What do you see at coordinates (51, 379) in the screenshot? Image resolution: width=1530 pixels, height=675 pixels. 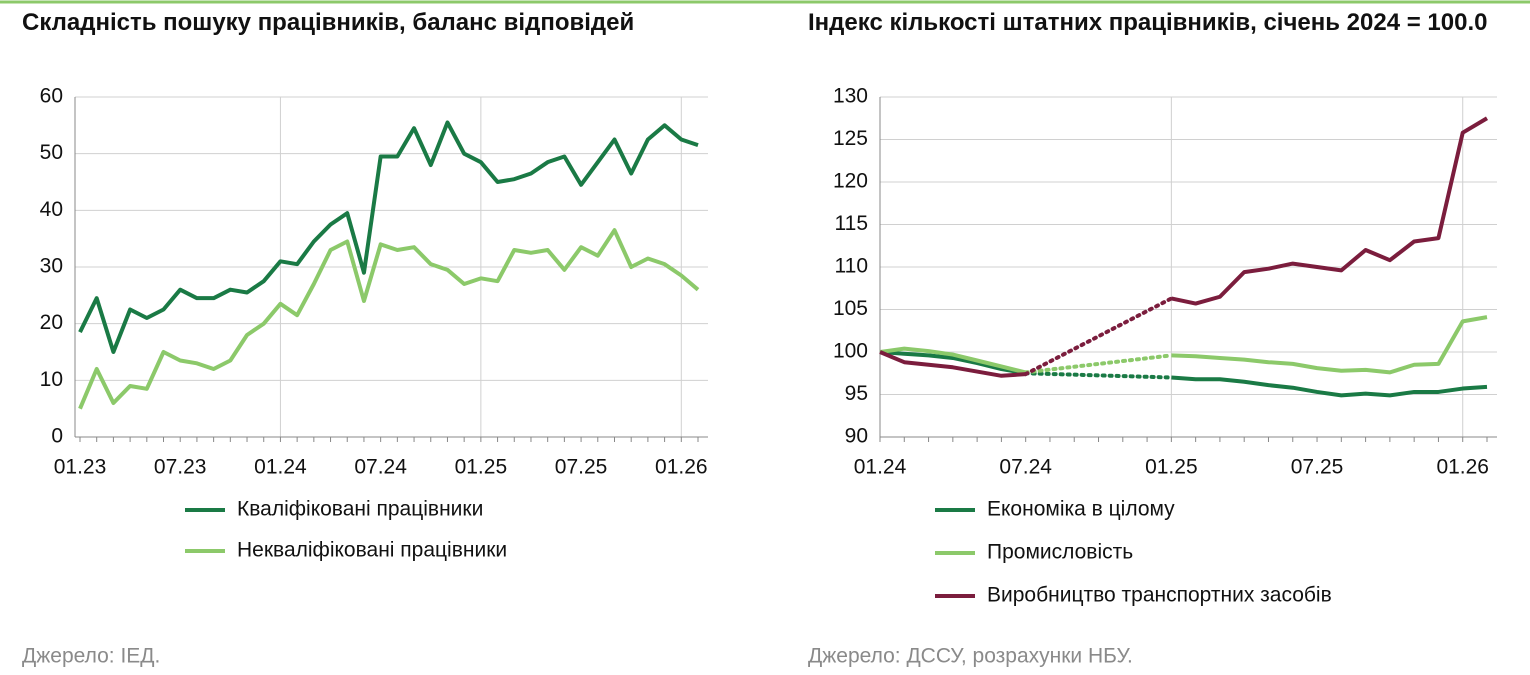 I see `y-tick-label: 10` at bounding box center [51, 379].